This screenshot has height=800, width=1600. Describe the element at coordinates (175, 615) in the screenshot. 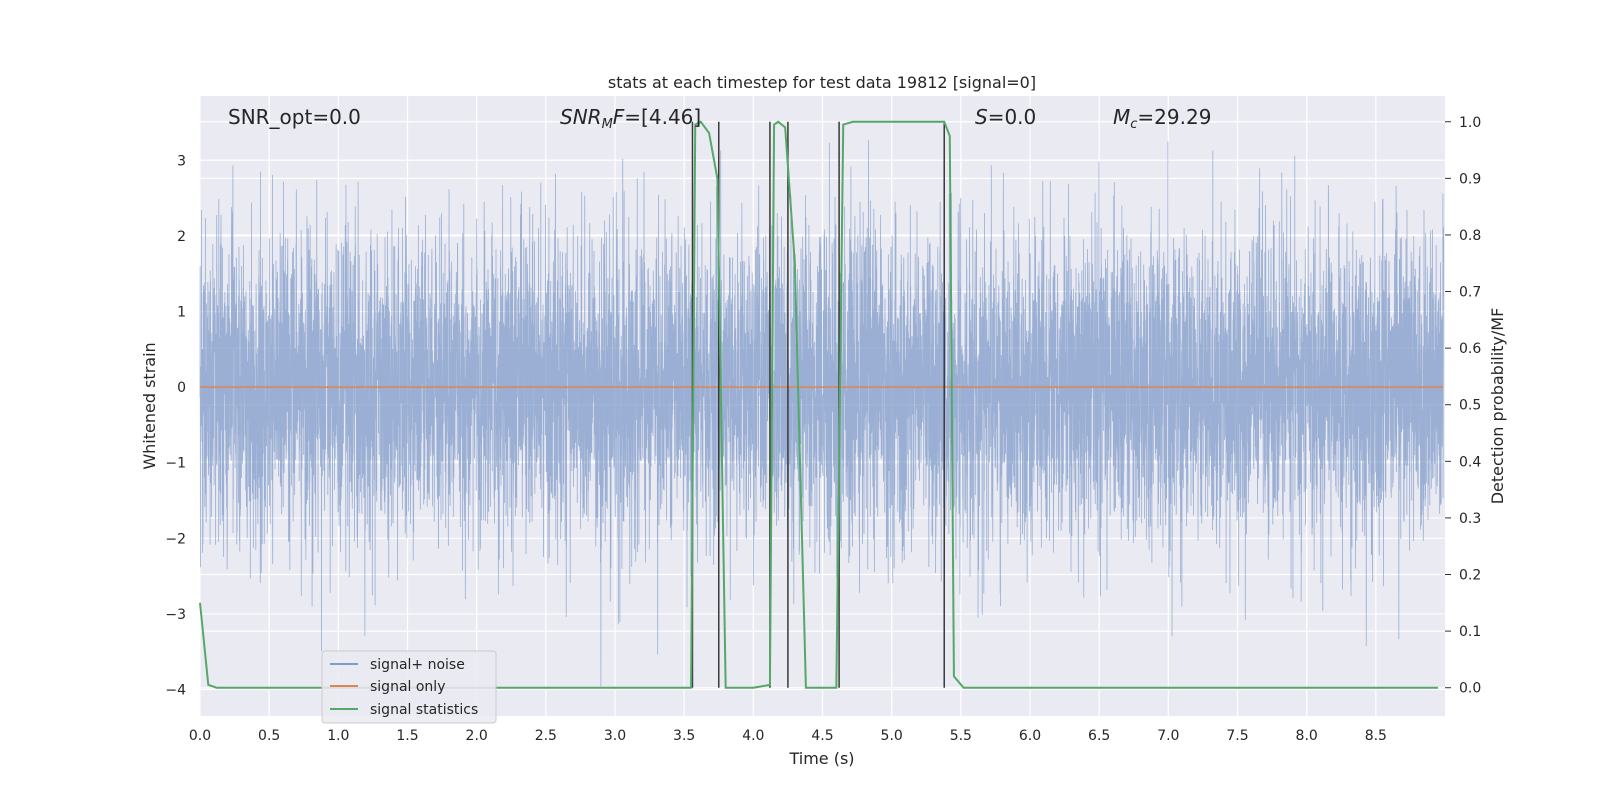

I see `y-tick-label: −3` at that location.